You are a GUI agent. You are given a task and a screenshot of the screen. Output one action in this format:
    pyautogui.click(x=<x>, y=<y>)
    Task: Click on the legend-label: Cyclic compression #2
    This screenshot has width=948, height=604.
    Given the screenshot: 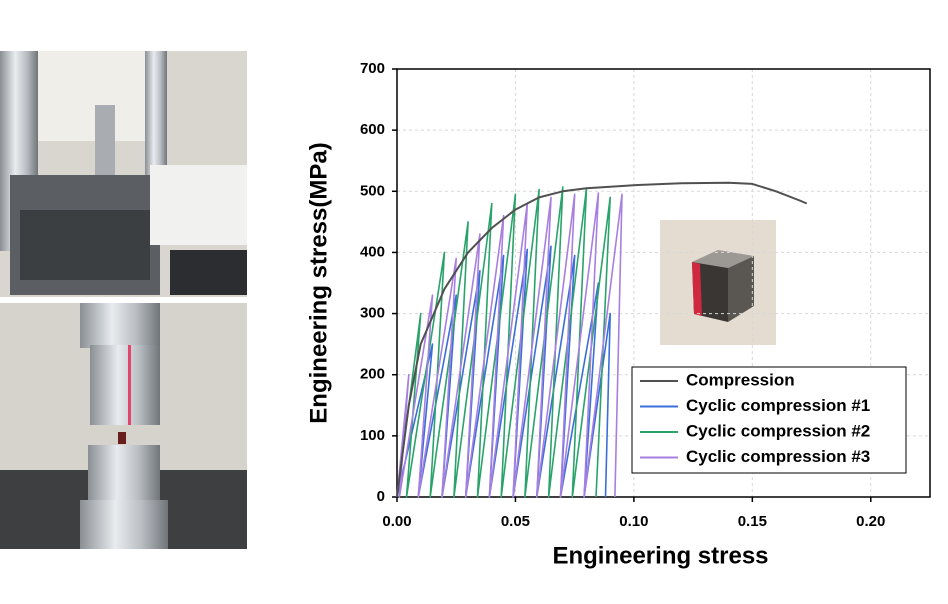 What is the action you would take?
    pyautogui.click(x=778, y=430)
    